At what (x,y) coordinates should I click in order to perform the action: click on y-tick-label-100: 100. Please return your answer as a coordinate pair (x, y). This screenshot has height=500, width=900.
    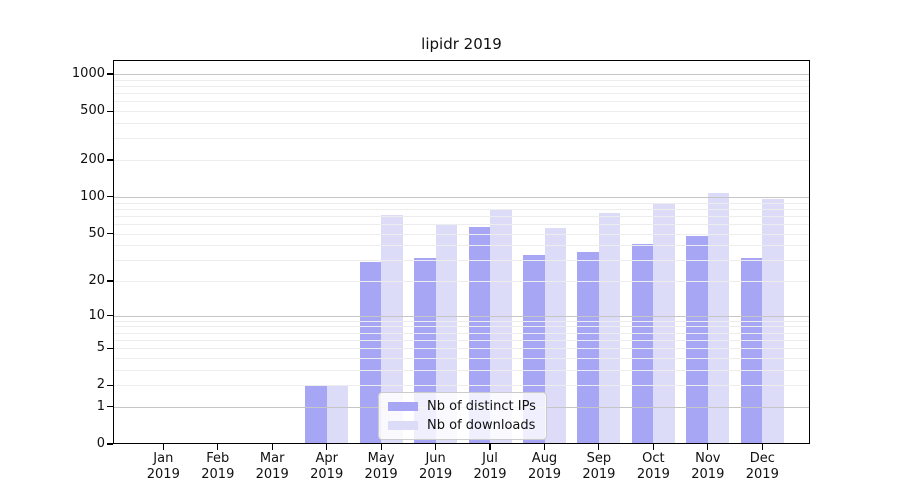
    Looking at the image, I should click on (92, 196).